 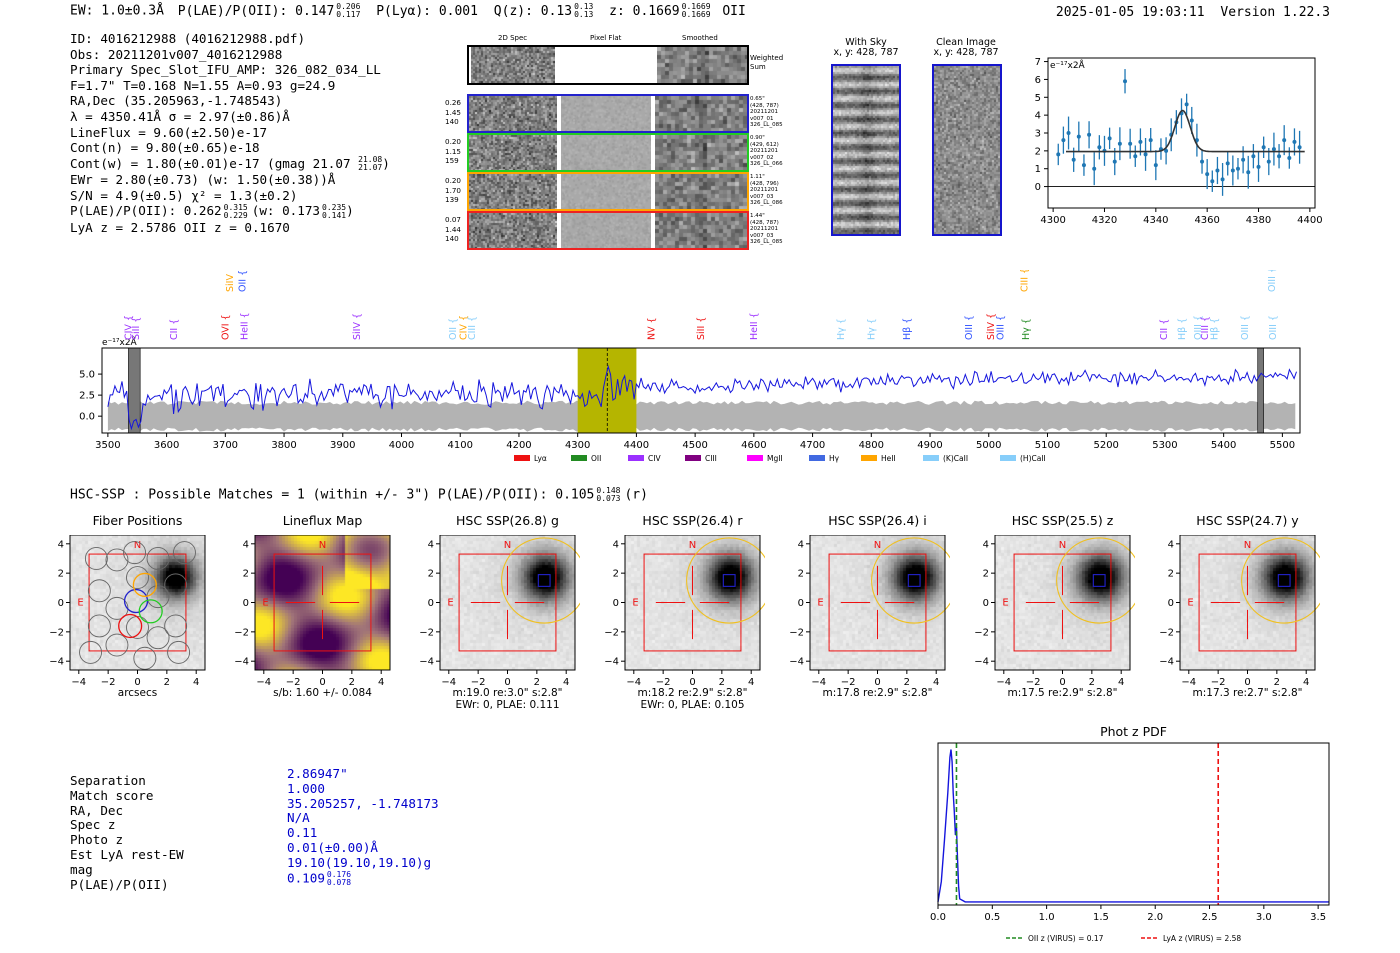 I want to click on photz-legend-label: OII z (VIRUS) = 0.17, so click(x=1066, y=938).